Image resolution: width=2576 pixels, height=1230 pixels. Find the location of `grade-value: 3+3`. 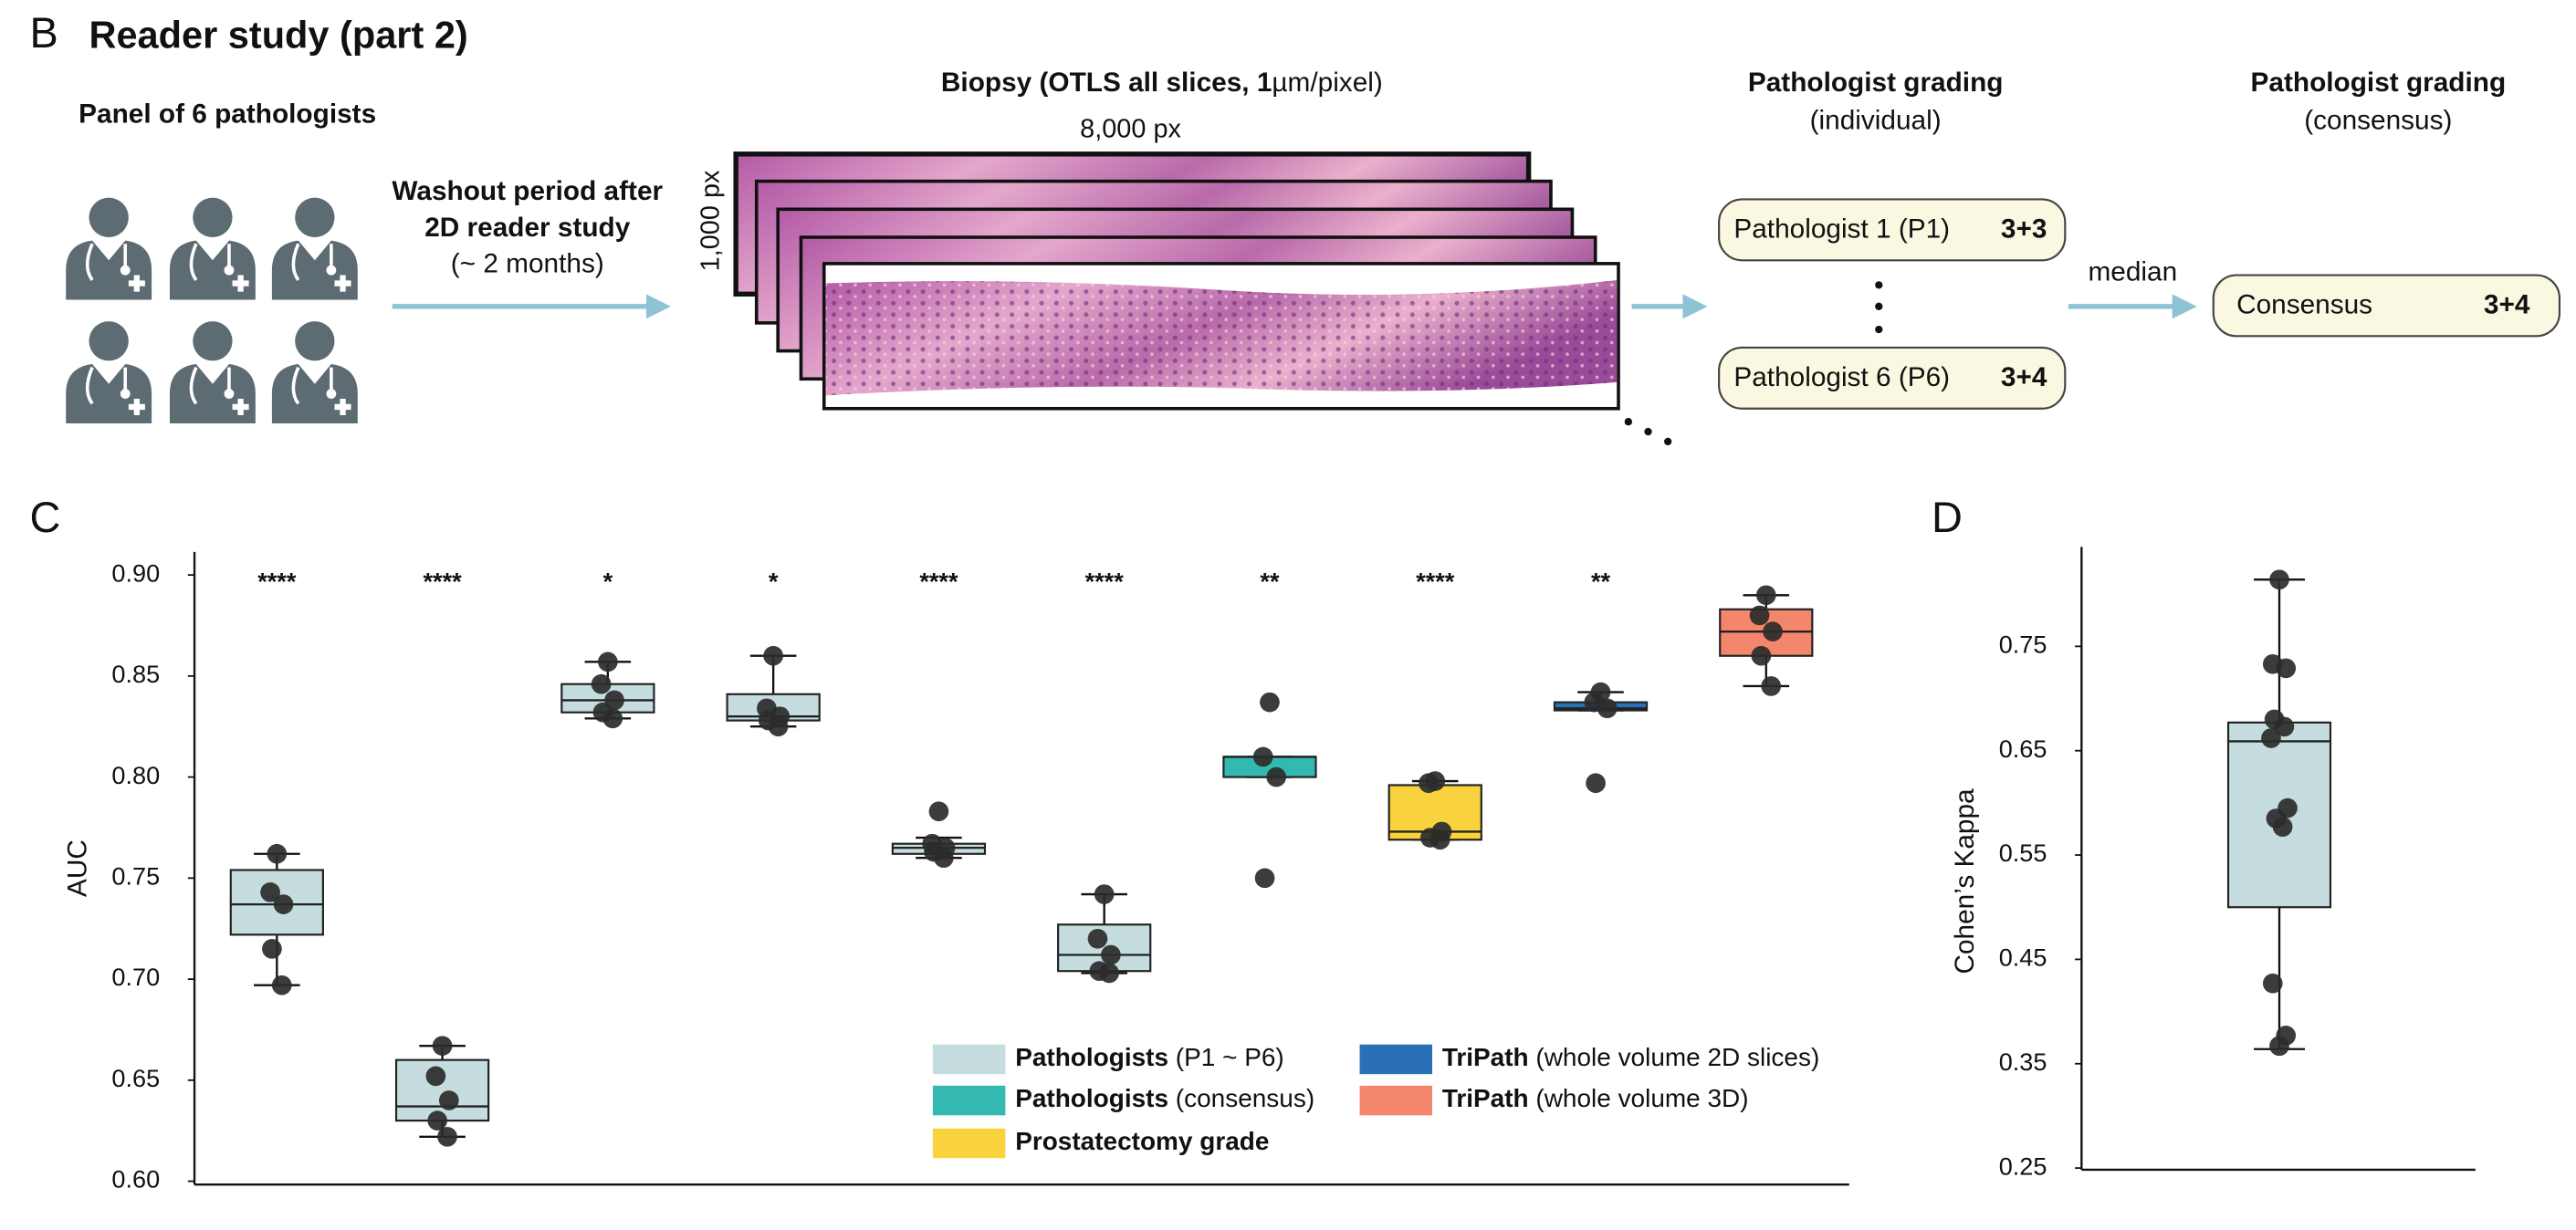

grade-value: 3+3 is located at coordinates (2024, 230).